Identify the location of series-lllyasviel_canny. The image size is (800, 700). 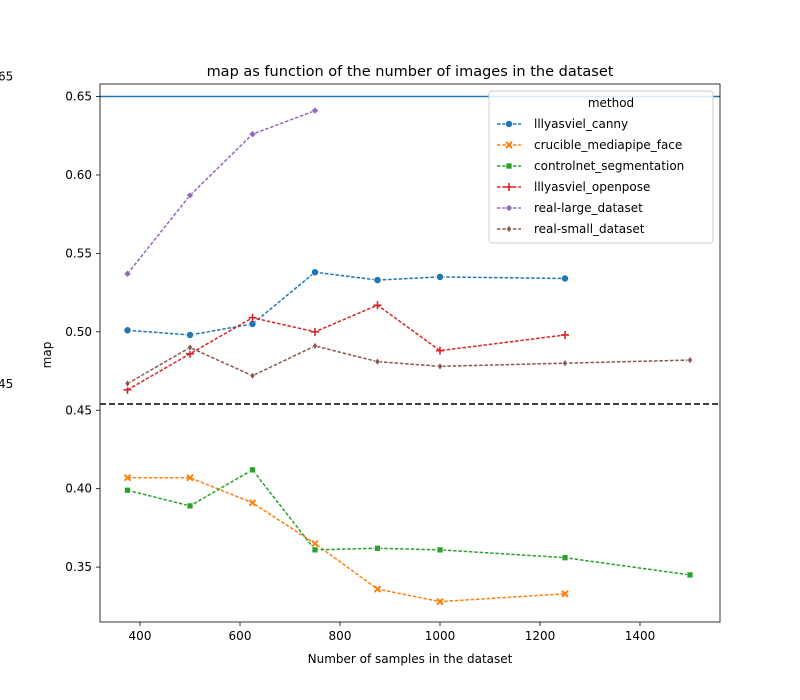
(346, 303).